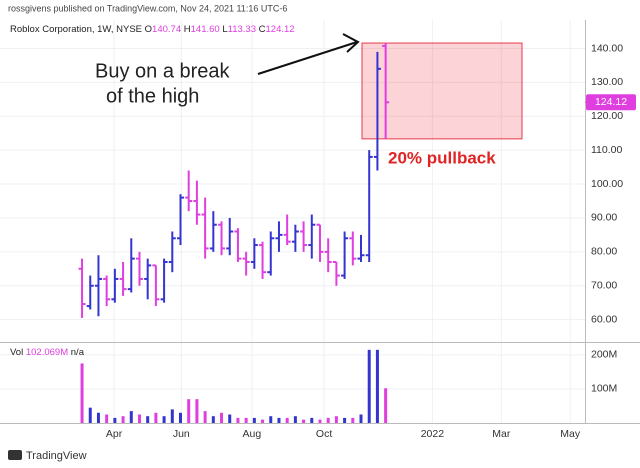  What do you see at coordinates (433, 434) in the screenshot?
I see `x-tick-label: 2022` at bounding box center [433, 434].